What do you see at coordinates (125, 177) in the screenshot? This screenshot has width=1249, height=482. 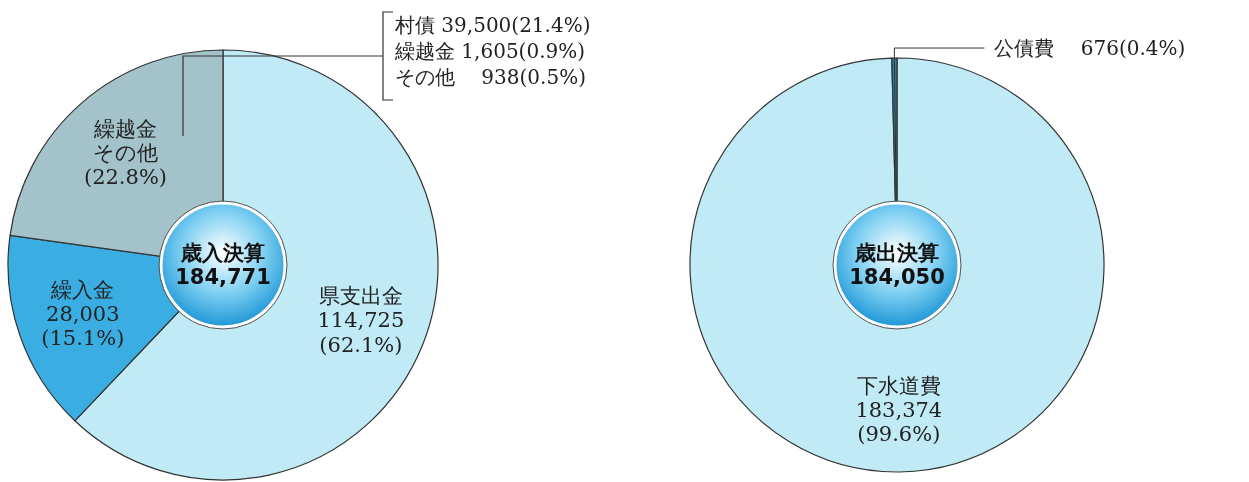 I see `data-label: (22.8%)` at bounding box center [125, 177].